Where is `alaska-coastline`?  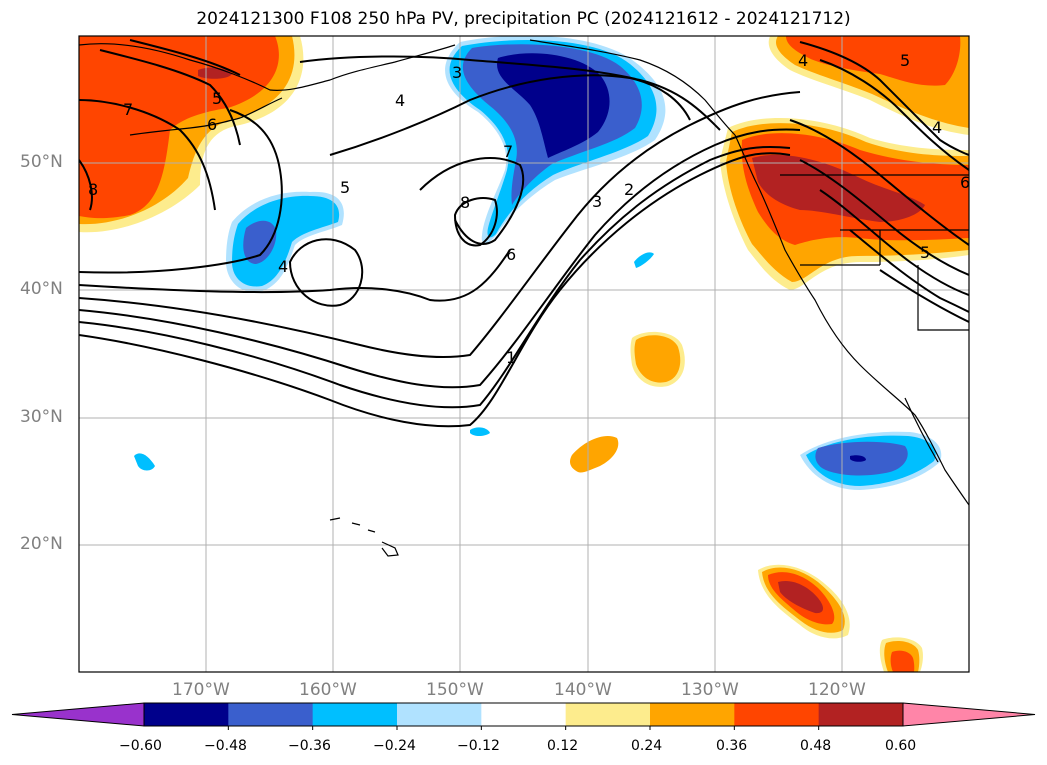
alaska-coastline is located at coordinates (407, 87).